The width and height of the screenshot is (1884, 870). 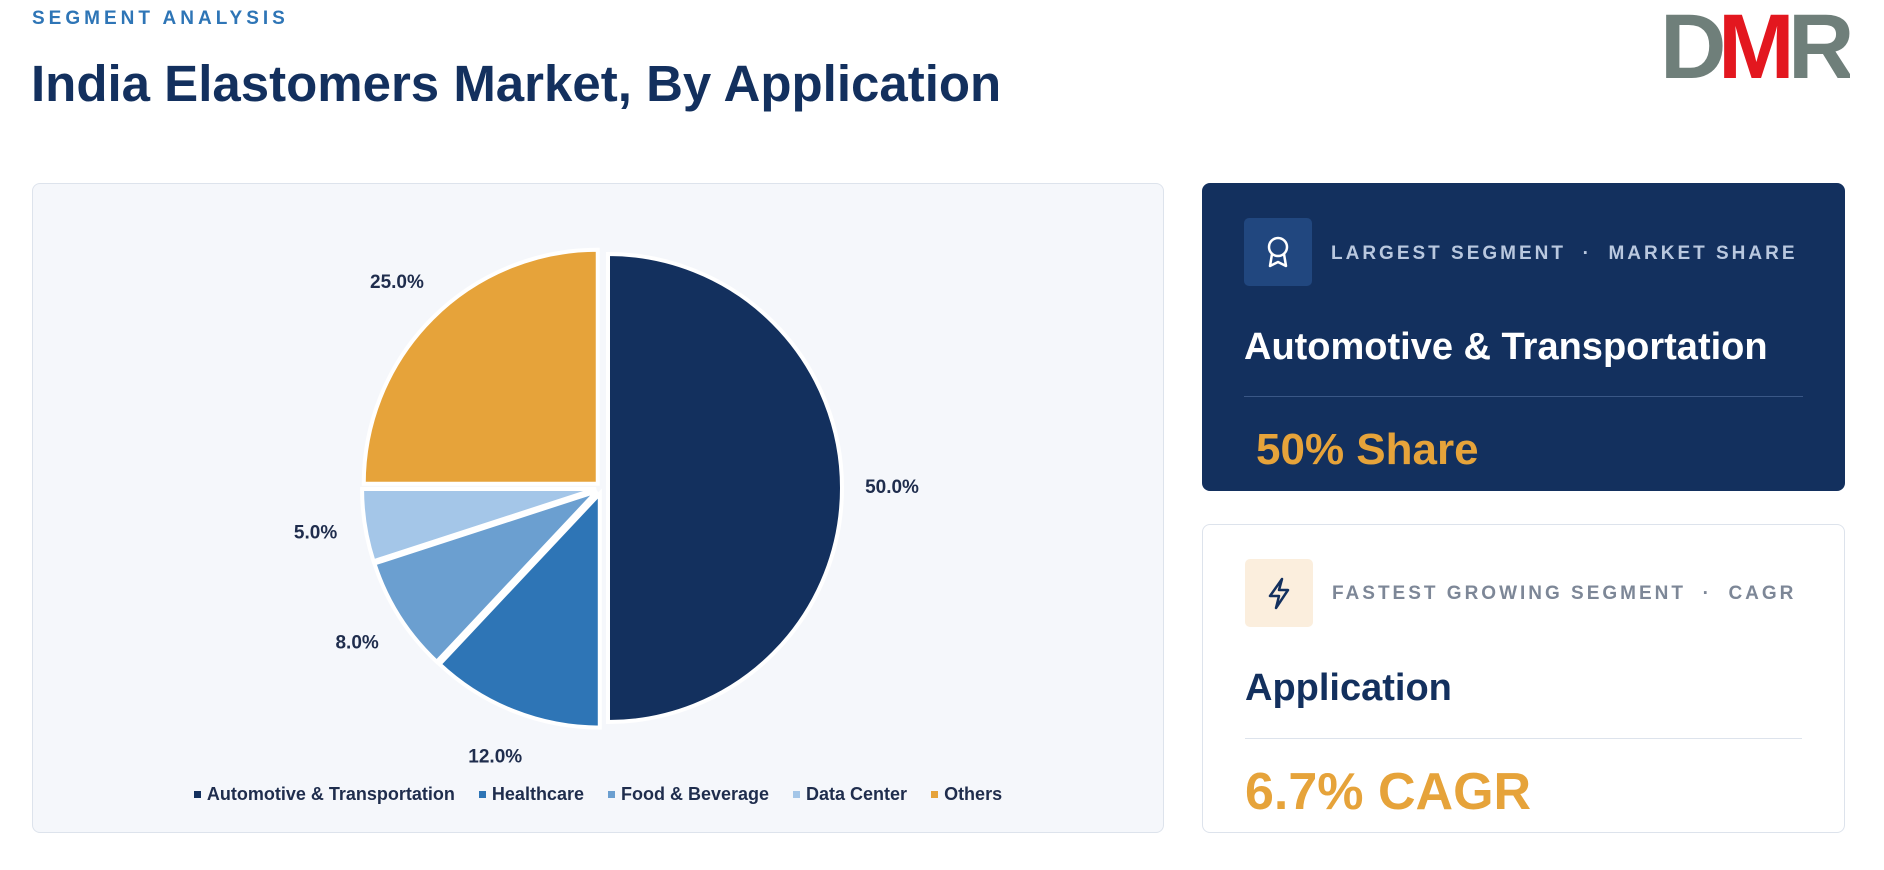 I want to click on legend-item: Others, so click(x=966, y=794).